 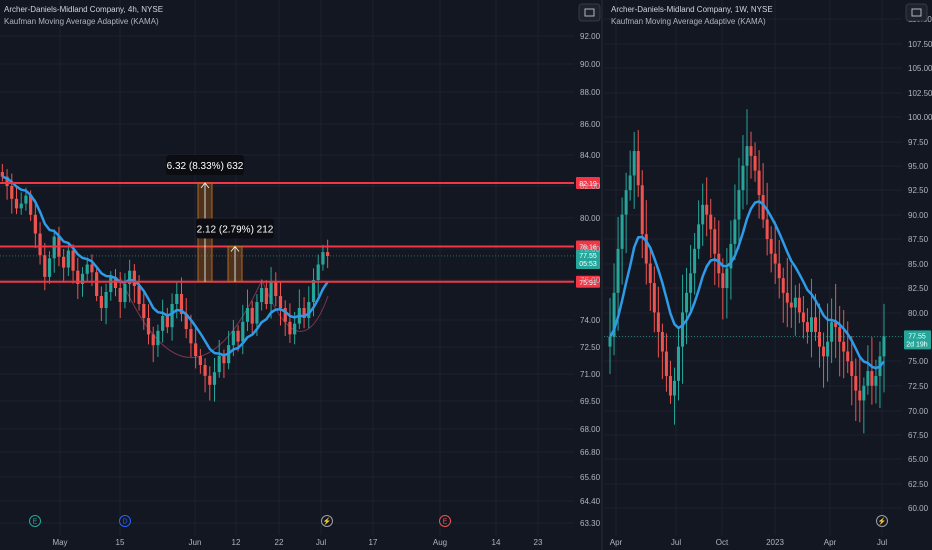 I want to click on cup-arc, so click(x=191, y=317).